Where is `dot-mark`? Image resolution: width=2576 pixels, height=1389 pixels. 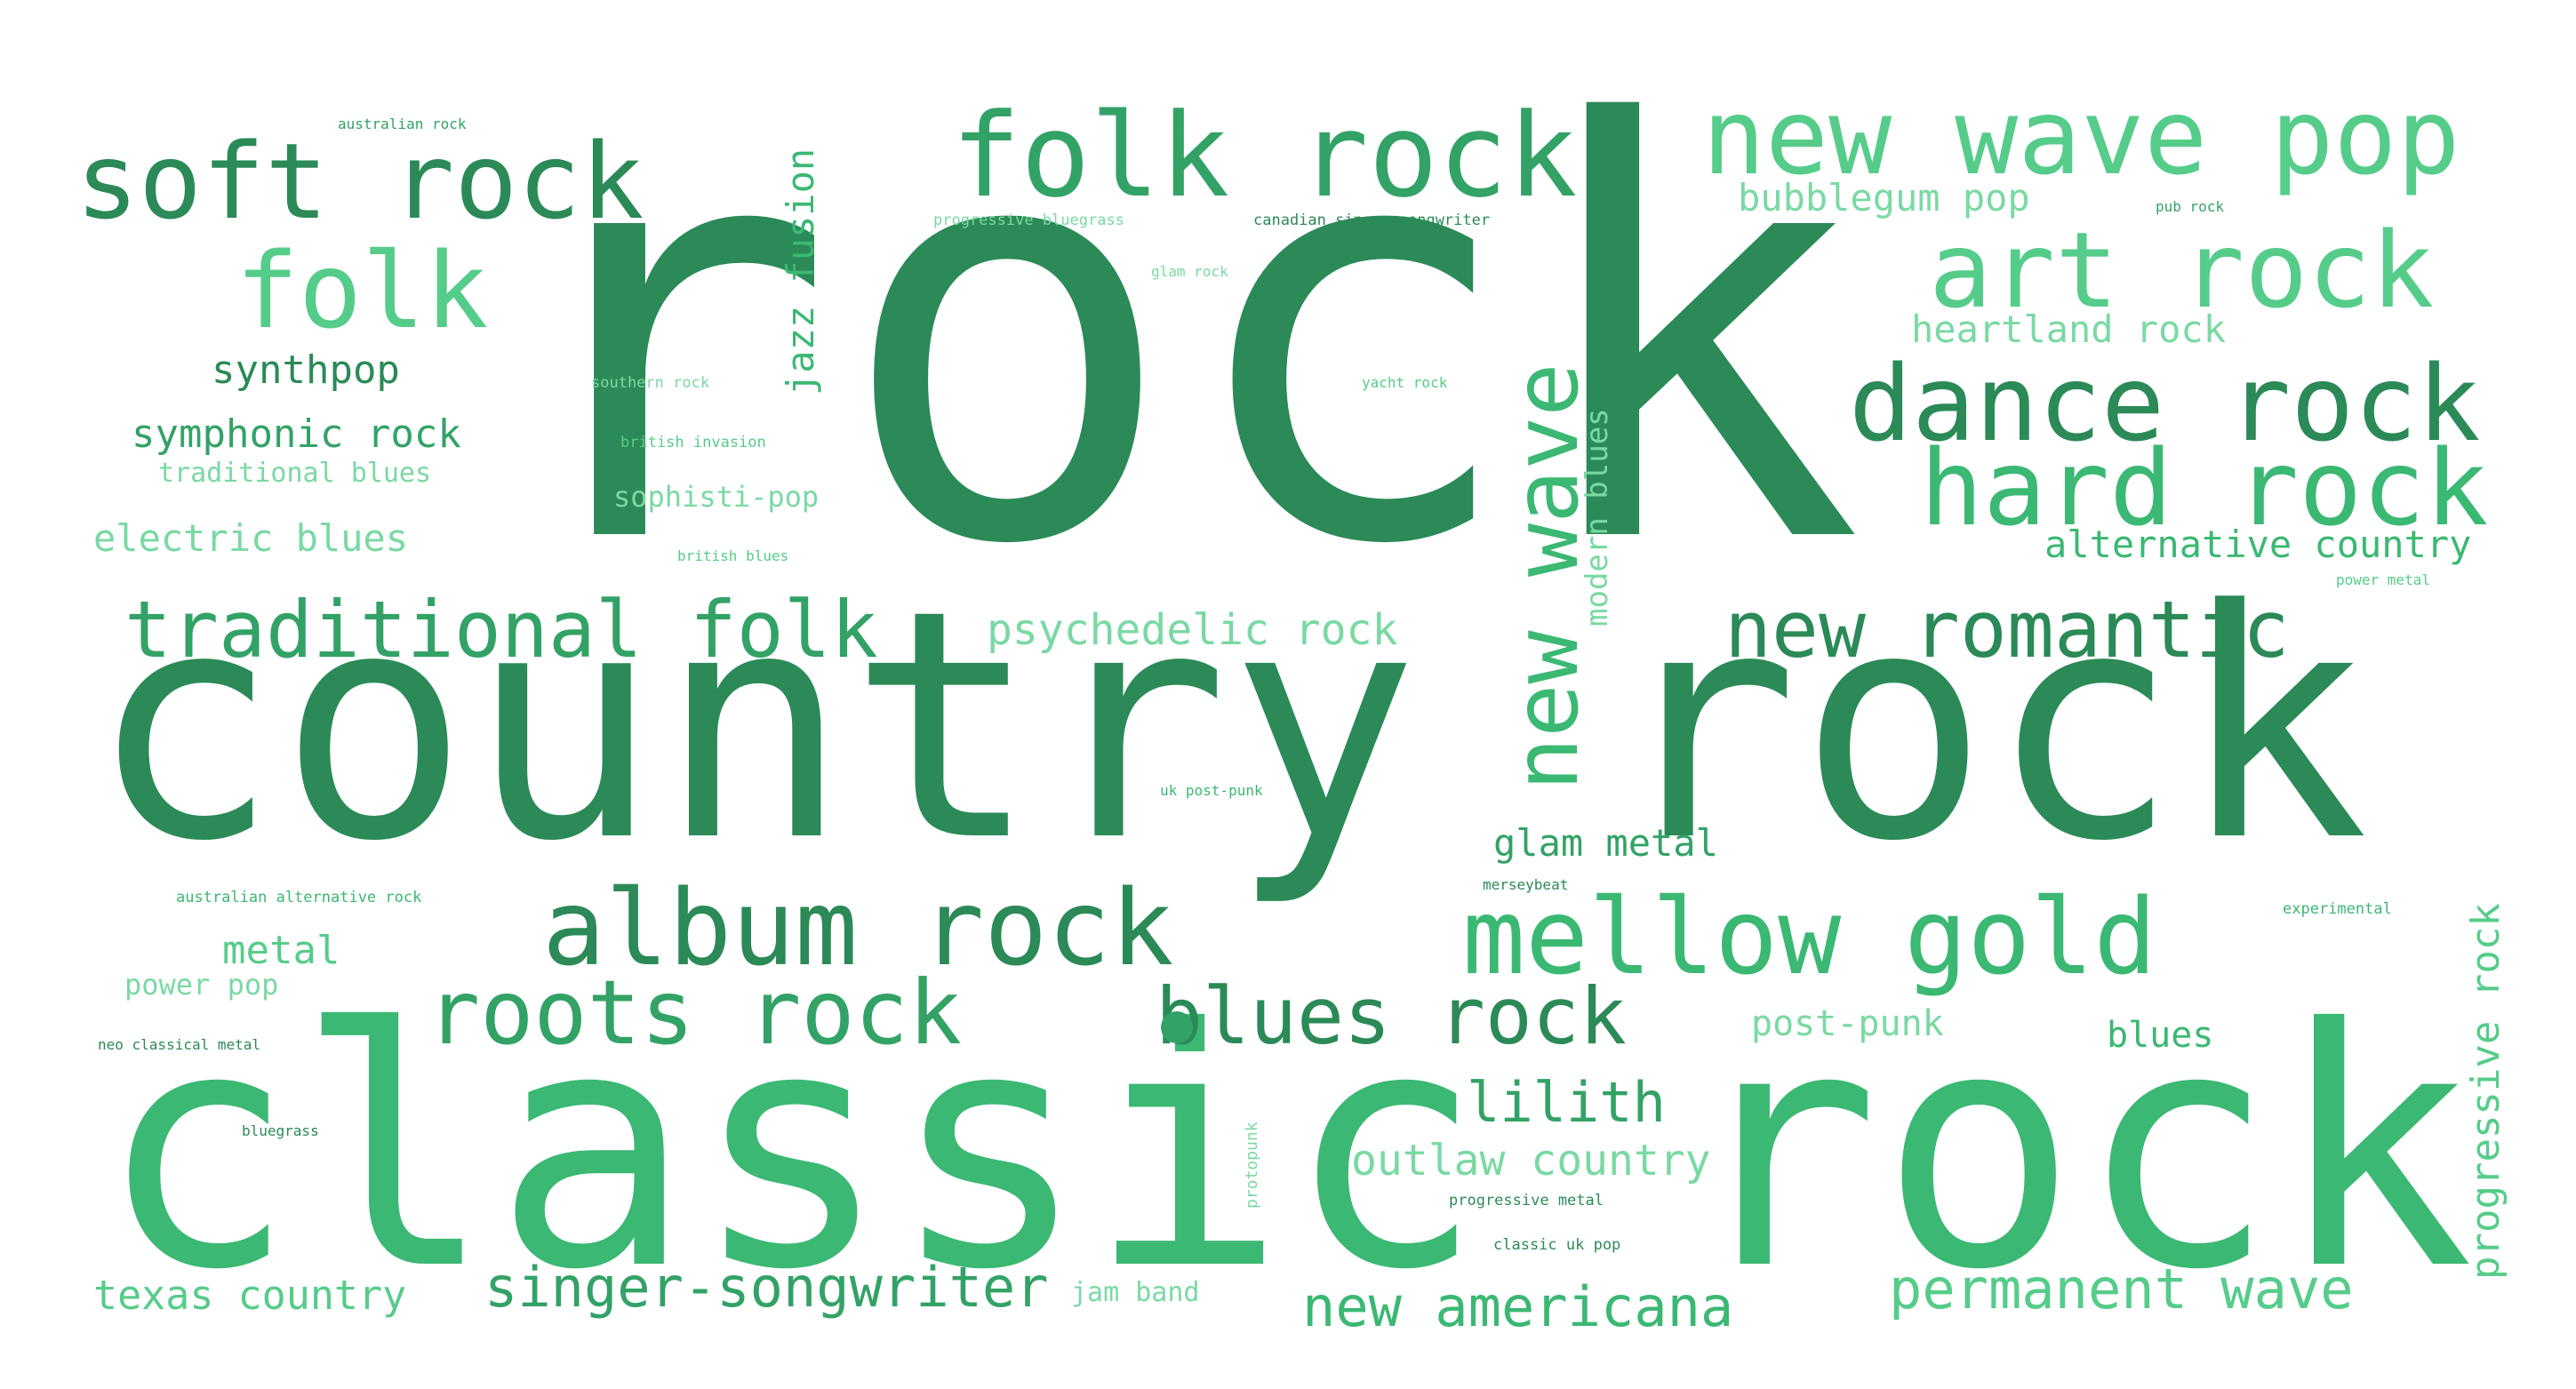
dot-mark is located at coordinates (1177, 1027).